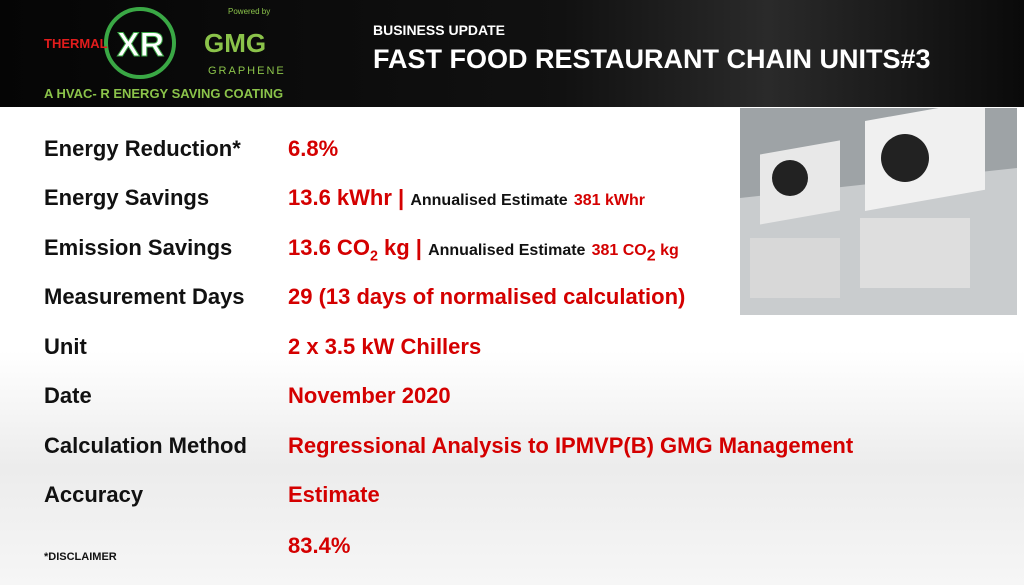 This screenshot has height=585, width=1024. I want to click on logo-gmg: GMG, so click(235, 43).